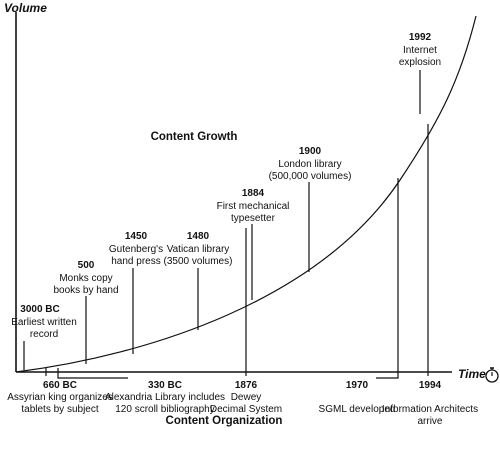  What do you see at coordinates (472, 374) in the screenshot?
I see `x-axis-label: Time` at bounding box center [472, 374].